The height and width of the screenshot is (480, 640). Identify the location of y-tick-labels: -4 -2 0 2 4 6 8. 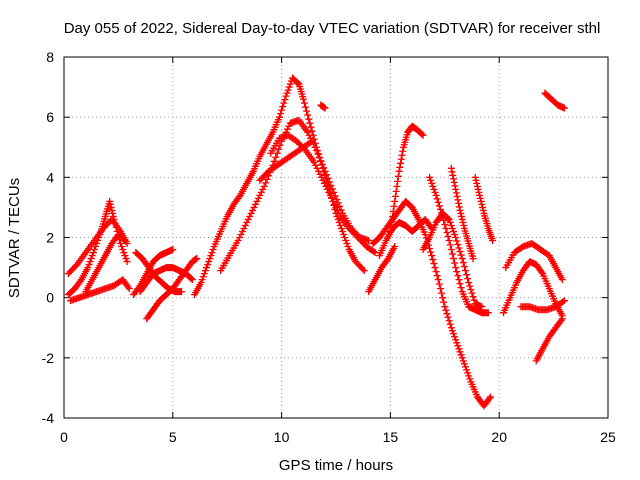
(48, 237).